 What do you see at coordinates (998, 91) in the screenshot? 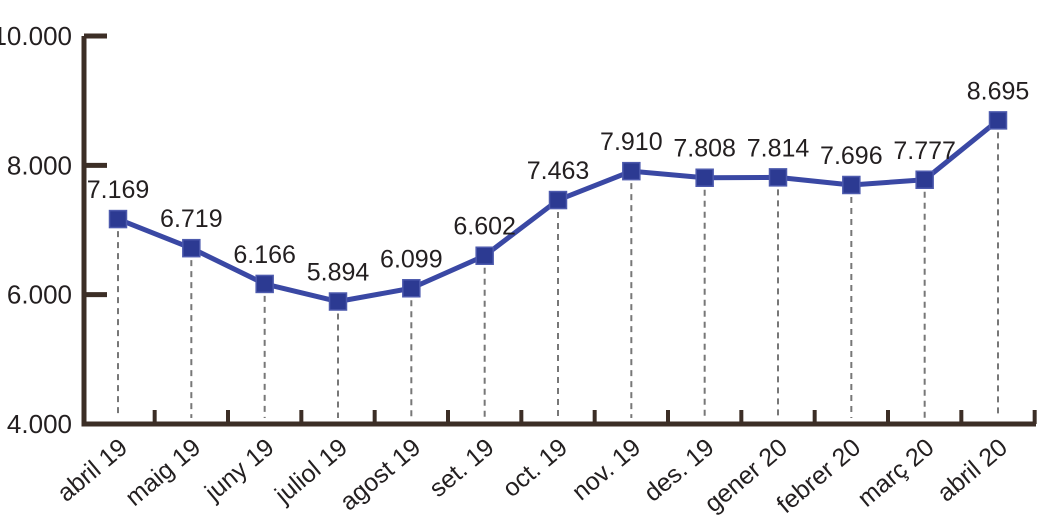
I see `data-point-value-label: 8.695` at bounding box center [998, 91].